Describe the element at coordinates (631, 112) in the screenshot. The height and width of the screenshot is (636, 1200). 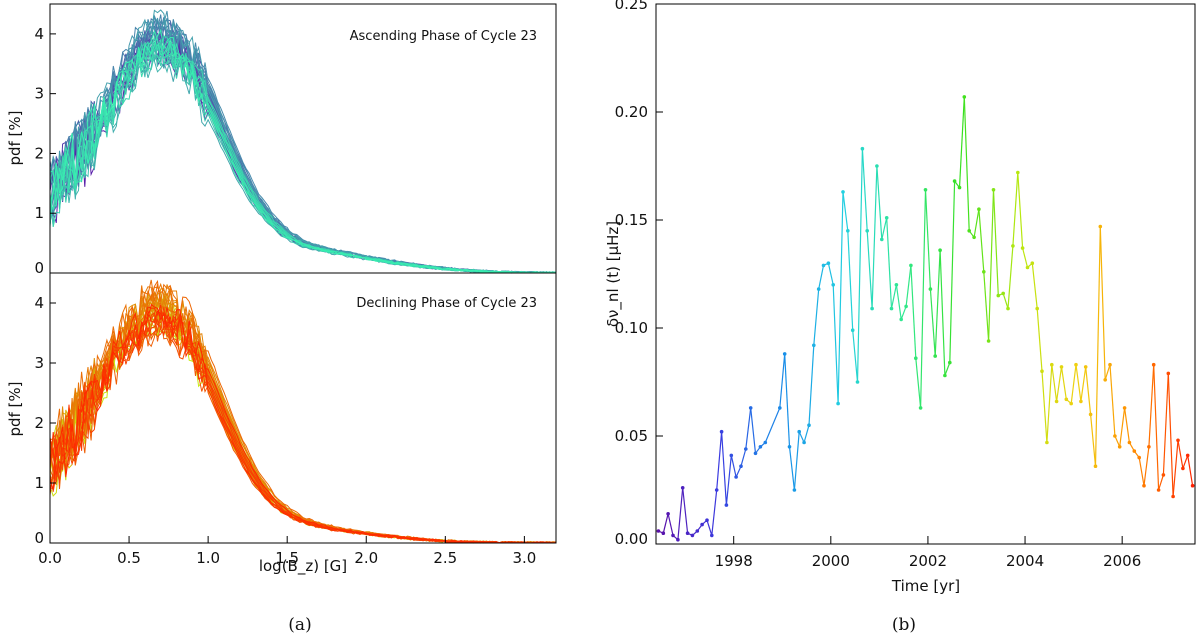
I see `y-tick-label: 0.20` at that location.